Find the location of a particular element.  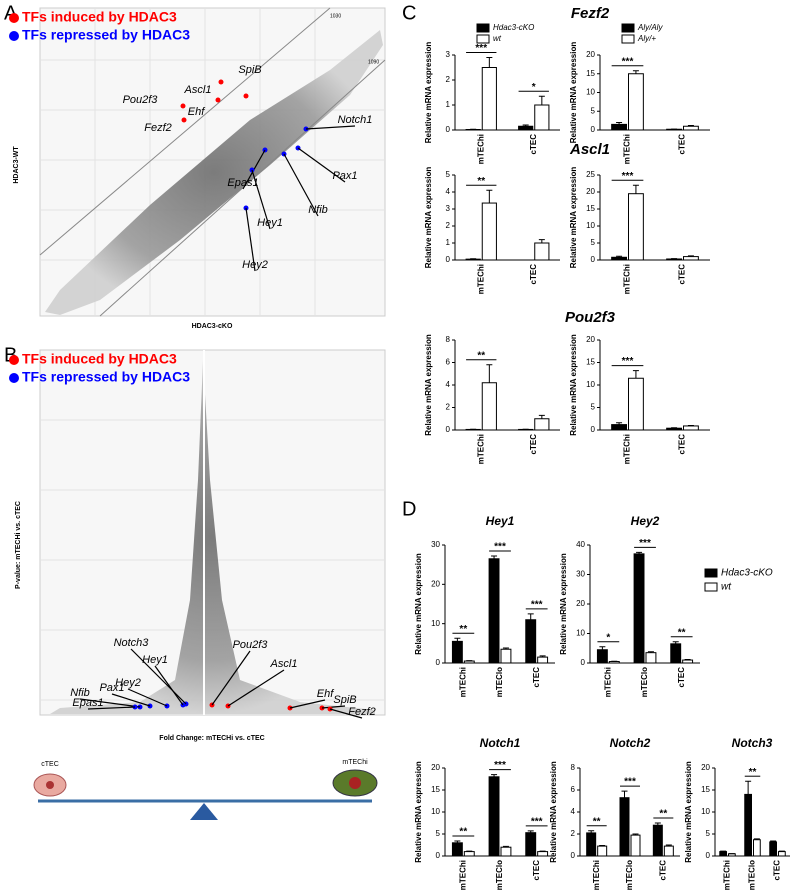

legend-label: Aly/Aly is located at coordinates (650, 27).